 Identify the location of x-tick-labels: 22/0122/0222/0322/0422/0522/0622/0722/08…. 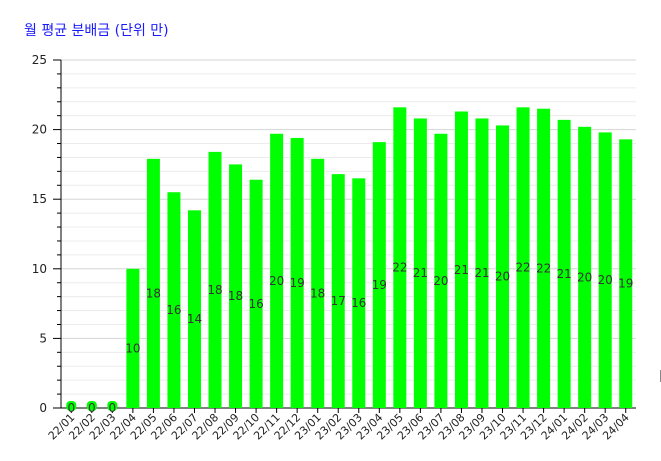
(339, 427).